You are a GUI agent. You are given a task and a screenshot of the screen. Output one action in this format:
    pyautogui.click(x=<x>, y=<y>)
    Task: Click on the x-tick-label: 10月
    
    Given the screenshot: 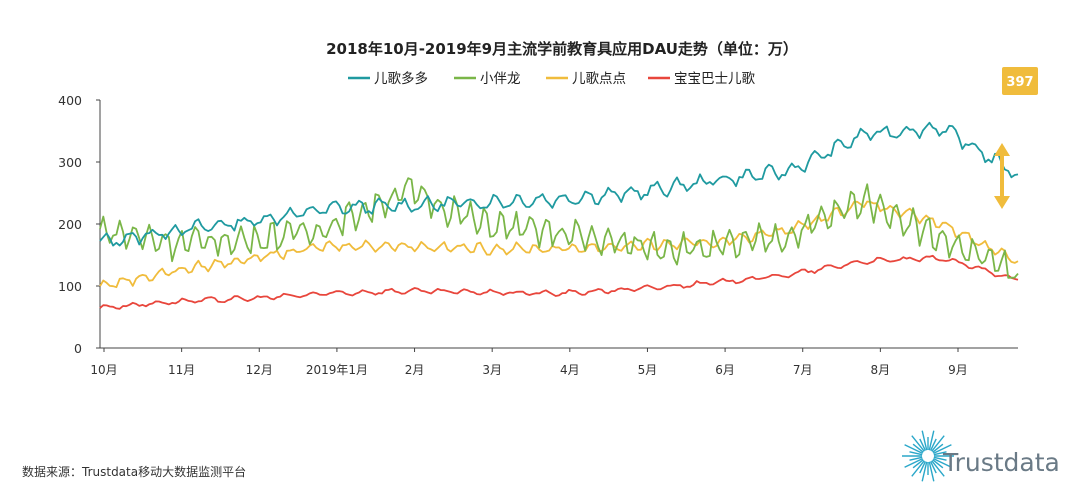 What is the action you would take?
    pyautogui.click(x=103, y=370)
    